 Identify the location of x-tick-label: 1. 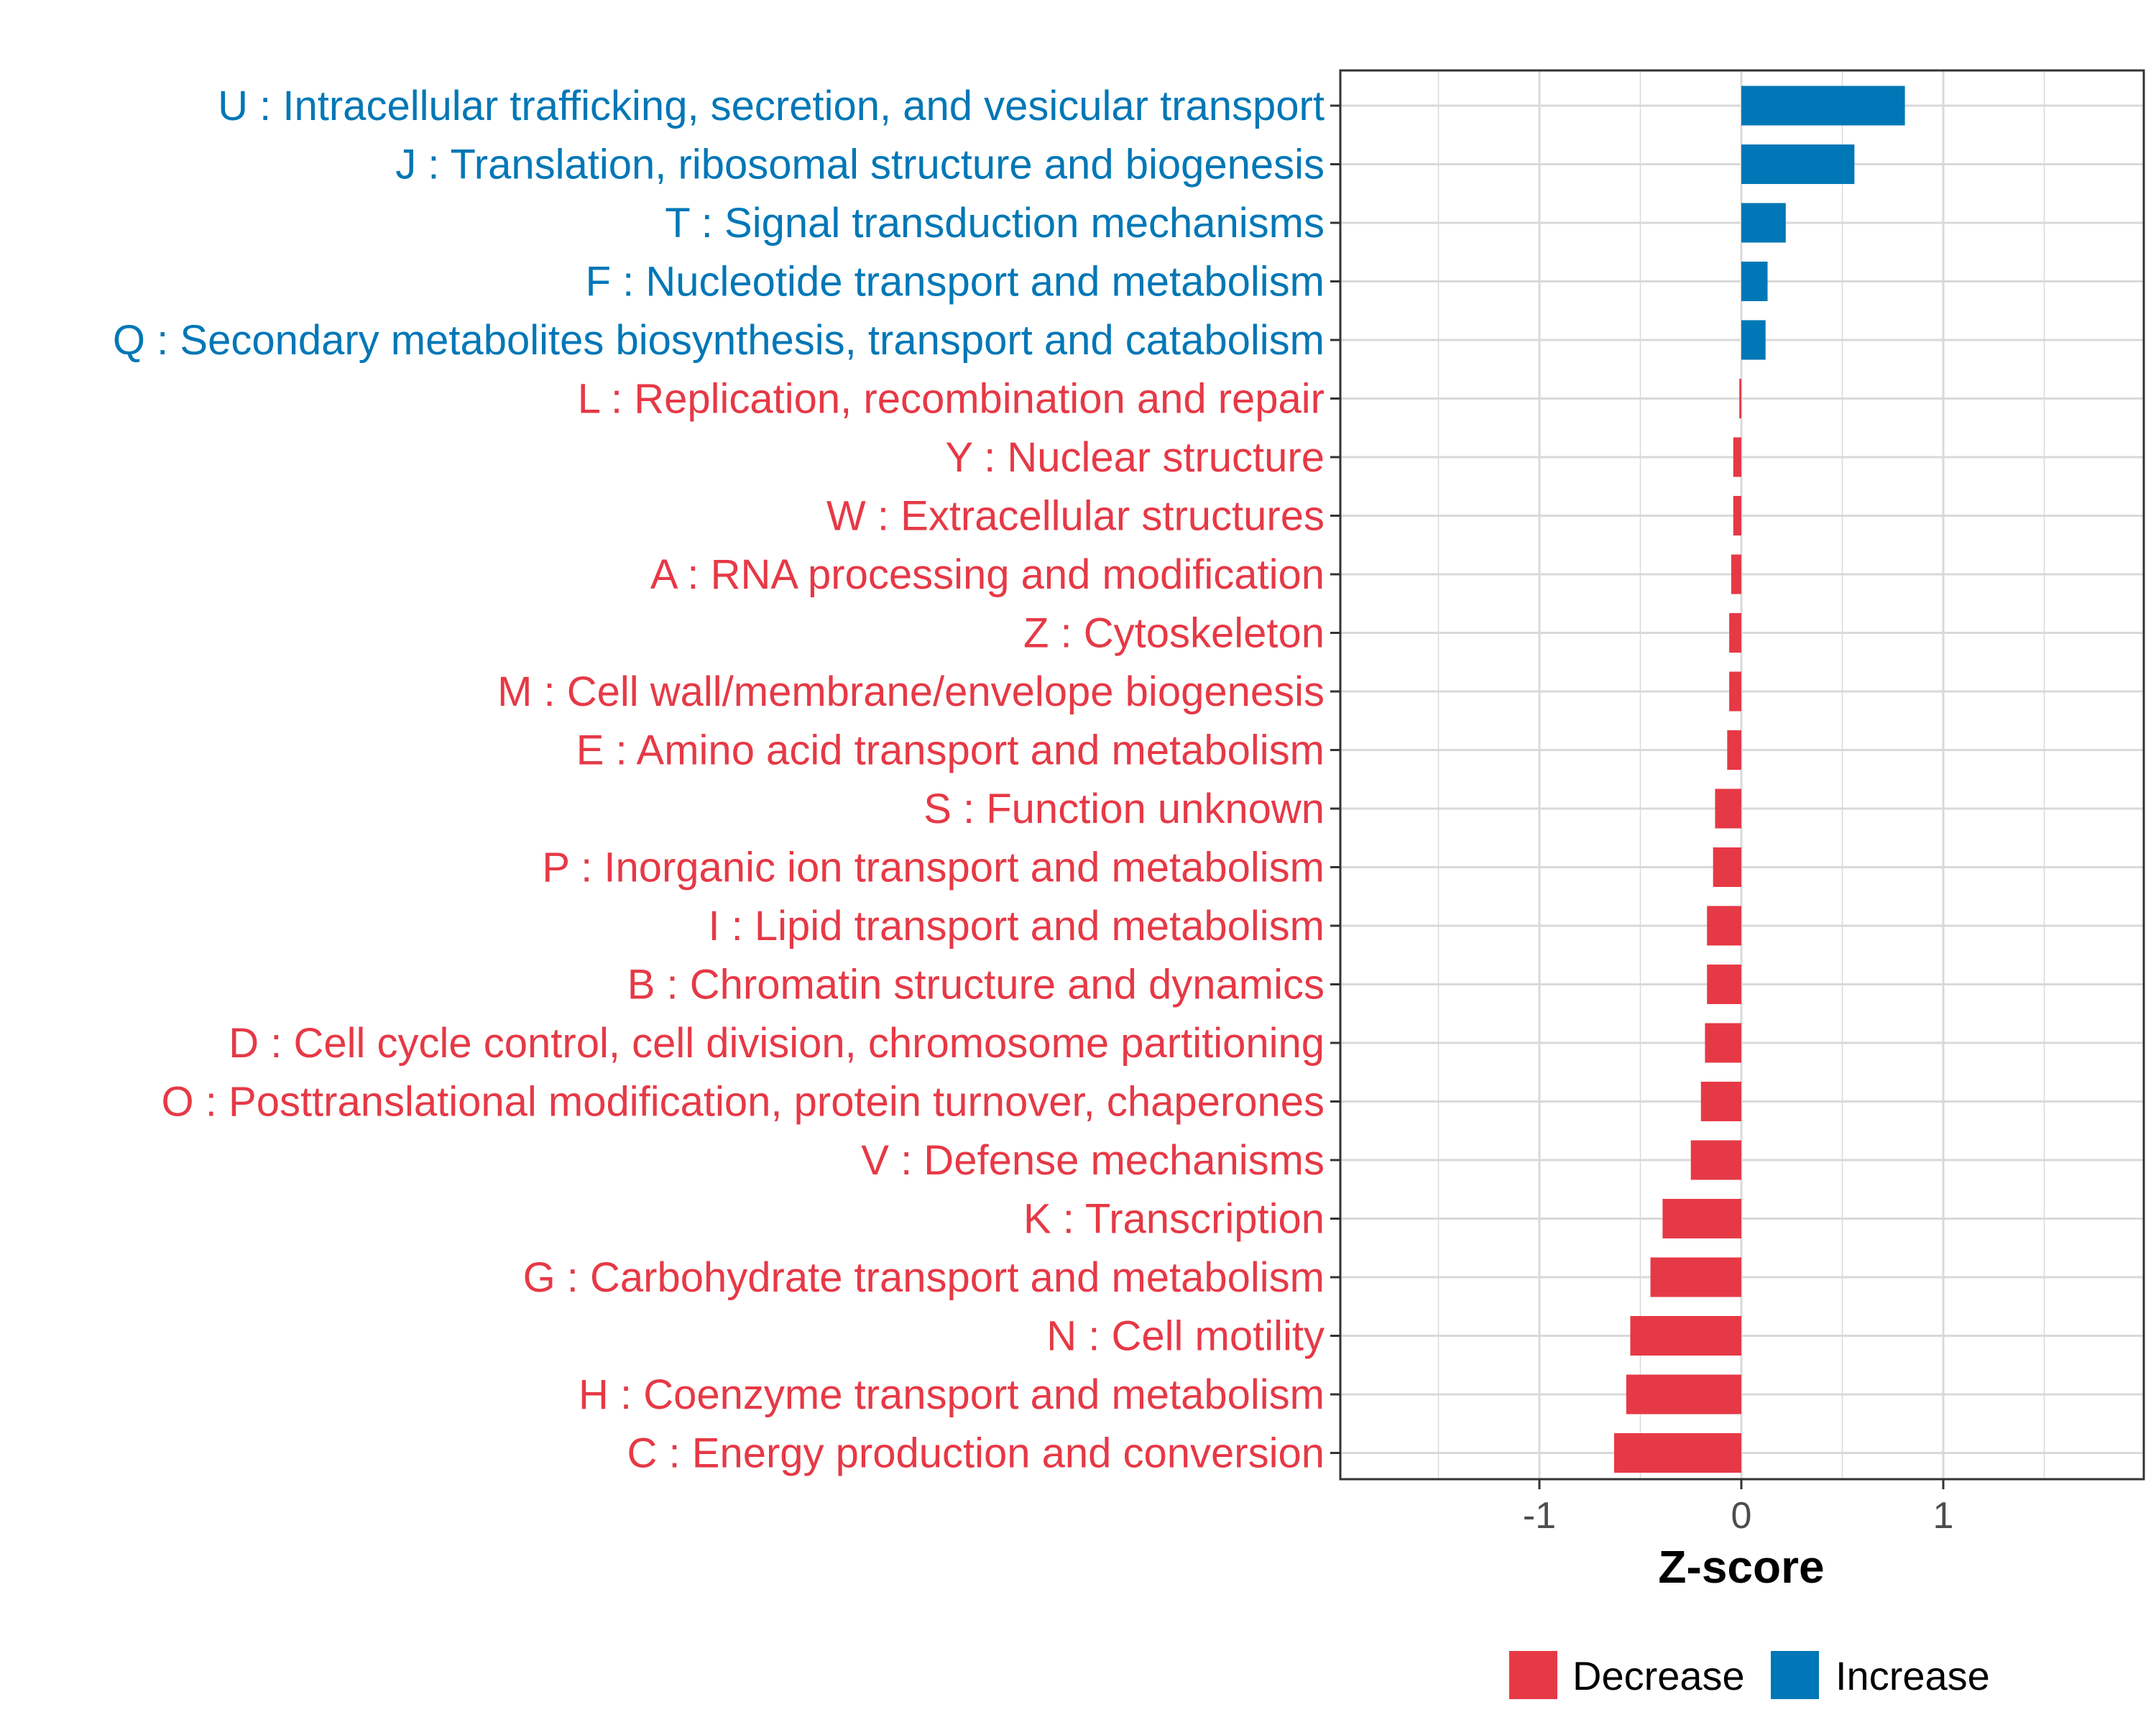
(1944, 1516).